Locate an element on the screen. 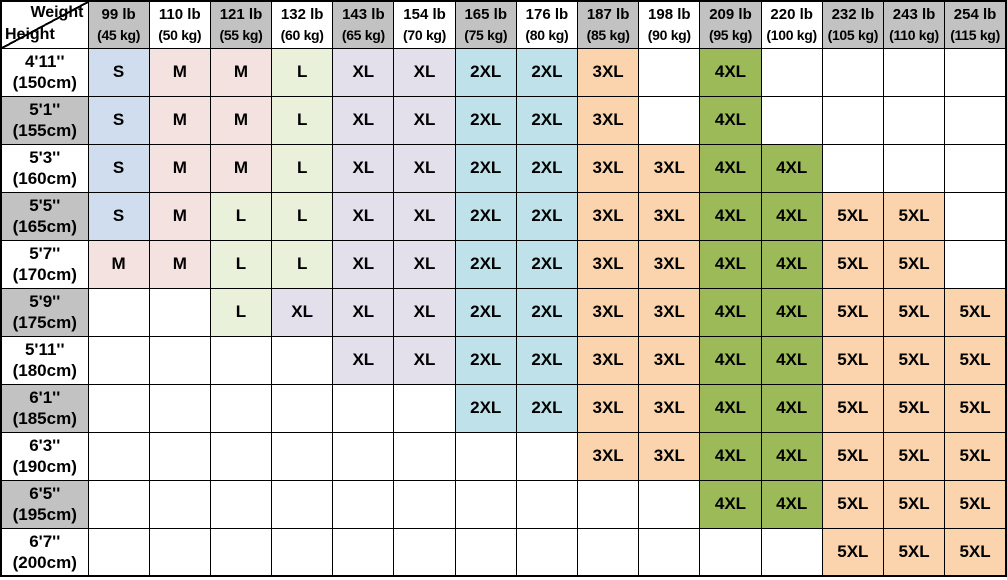 This screenshot has height=580, width=1007. height-header: 6'1'' (185cm) is located at coordinates (44, 408).